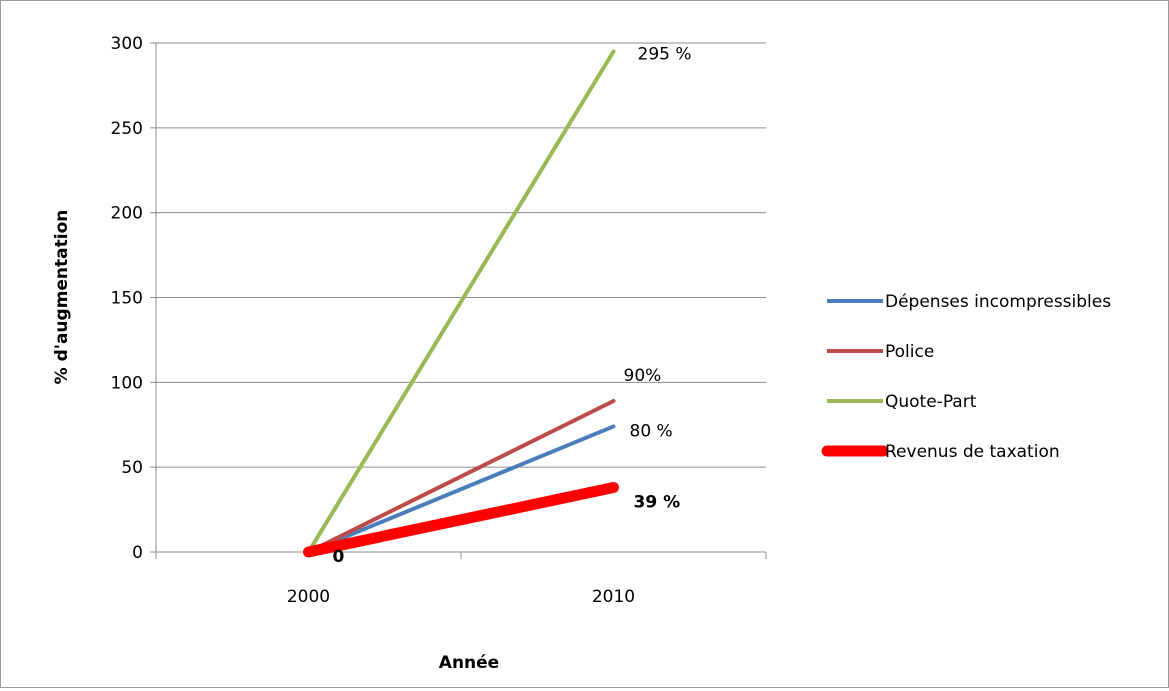 Image resolution: width=1169 pixels, height=691 pixels. I want to click on y-tick-label: 300, so click(127, 44).